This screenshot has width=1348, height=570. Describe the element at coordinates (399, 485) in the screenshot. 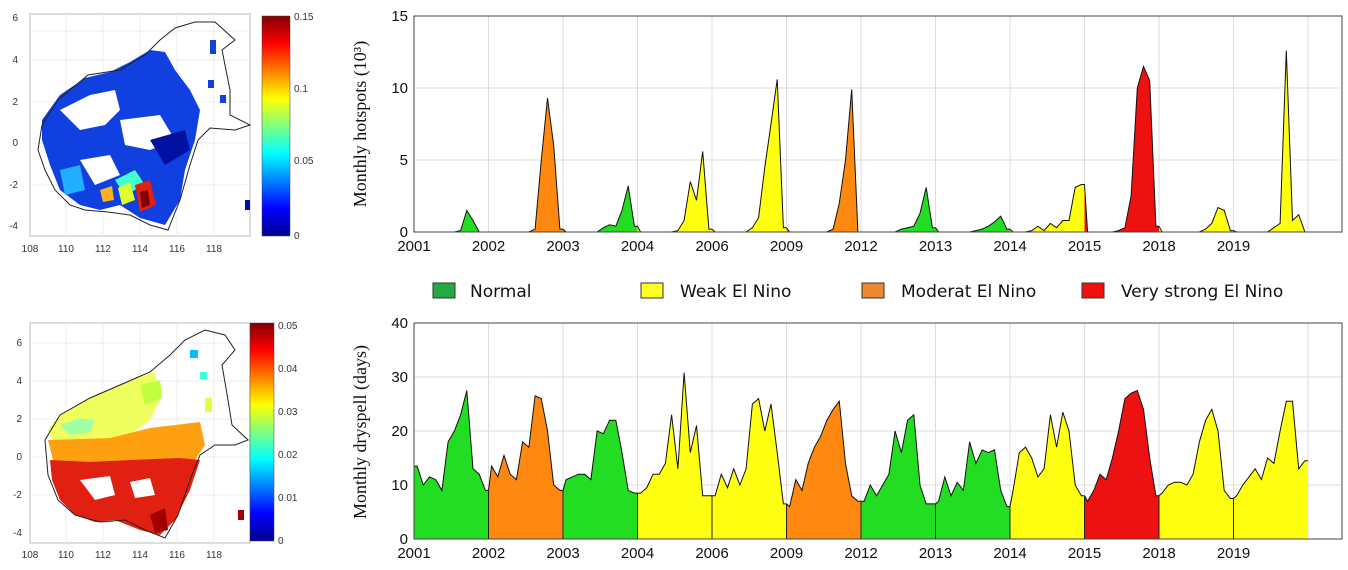

I see `y-tick-label: 10` at that location.